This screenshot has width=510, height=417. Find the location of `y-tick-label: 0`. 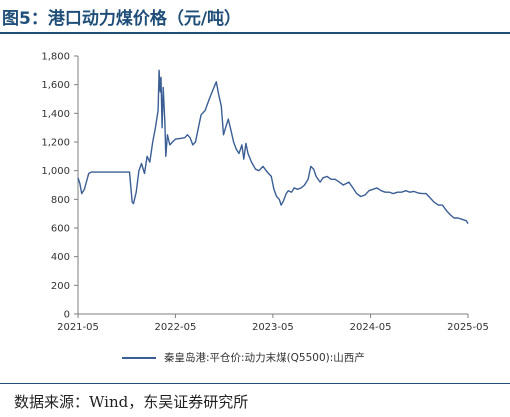

y-tick-label: 0 is located at coordinates (67, 315).